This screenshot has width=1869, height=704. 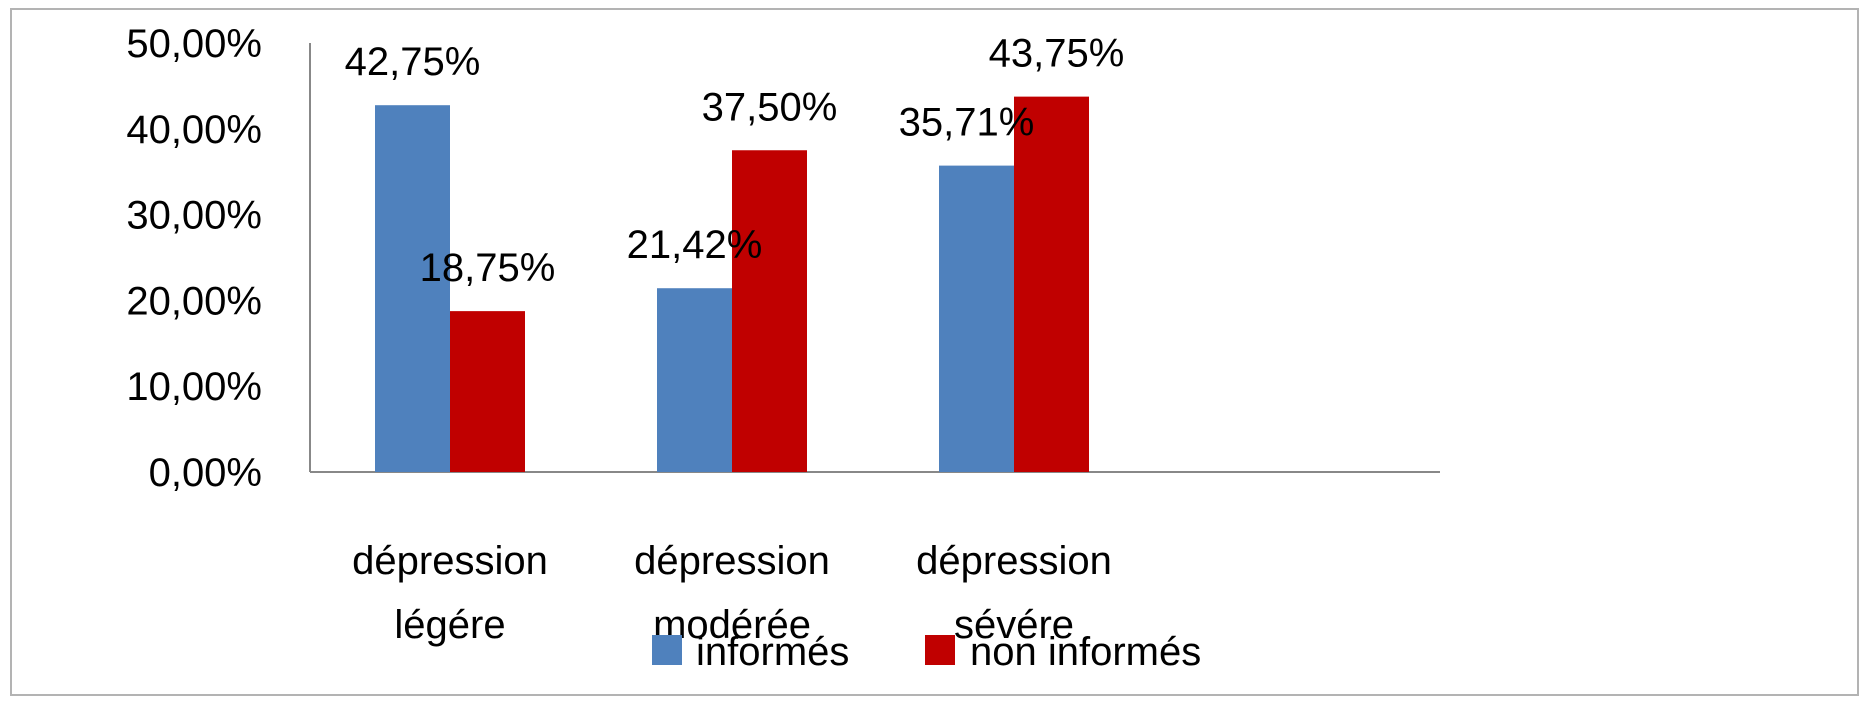 What do you see at coordinates (695, 245) in the screenshot?
I see `data-label: 21,42%` at bounding box center [695, 245].